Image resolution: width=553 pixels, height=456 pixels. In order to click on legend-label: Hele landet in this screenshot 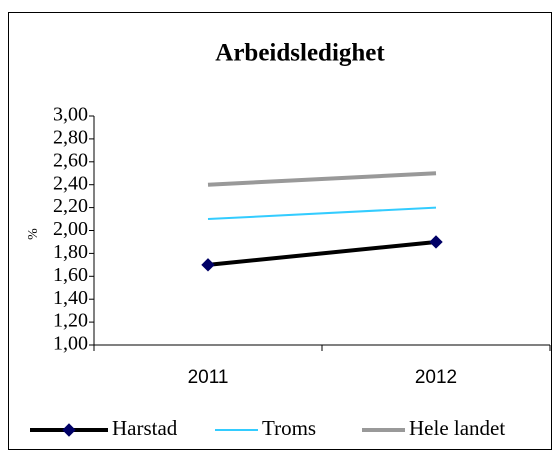, I will do `click(457, 428)`.